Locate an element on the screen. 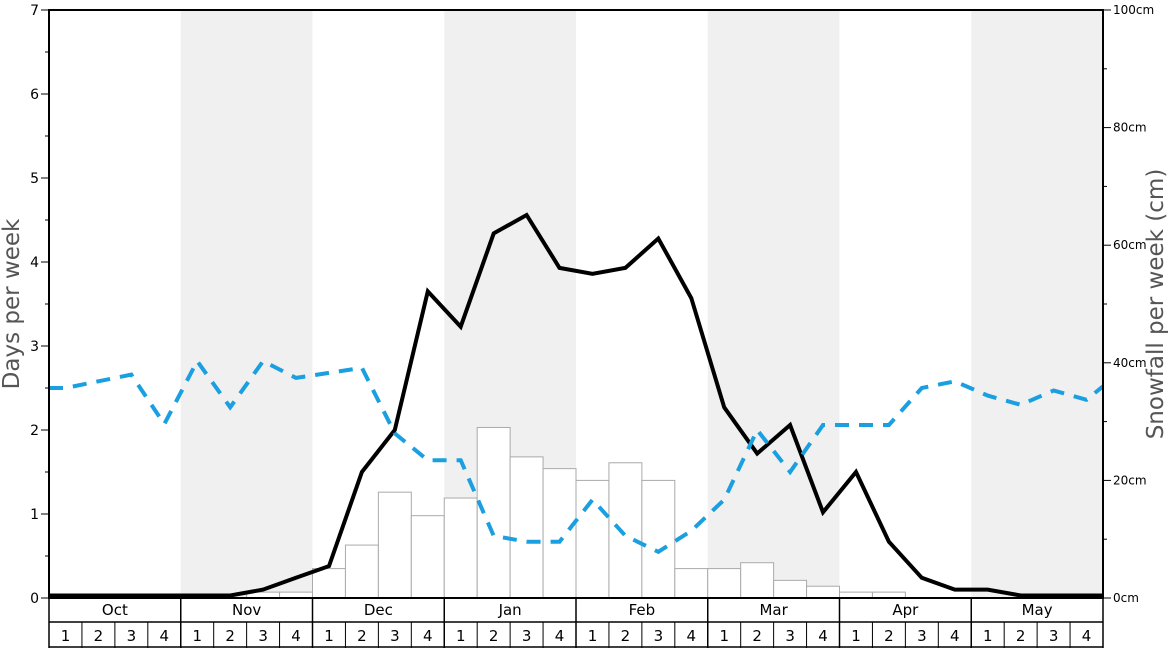 This screenshot has height=648, width=1168. month-label: Nov is located at coordinates (246, 610).